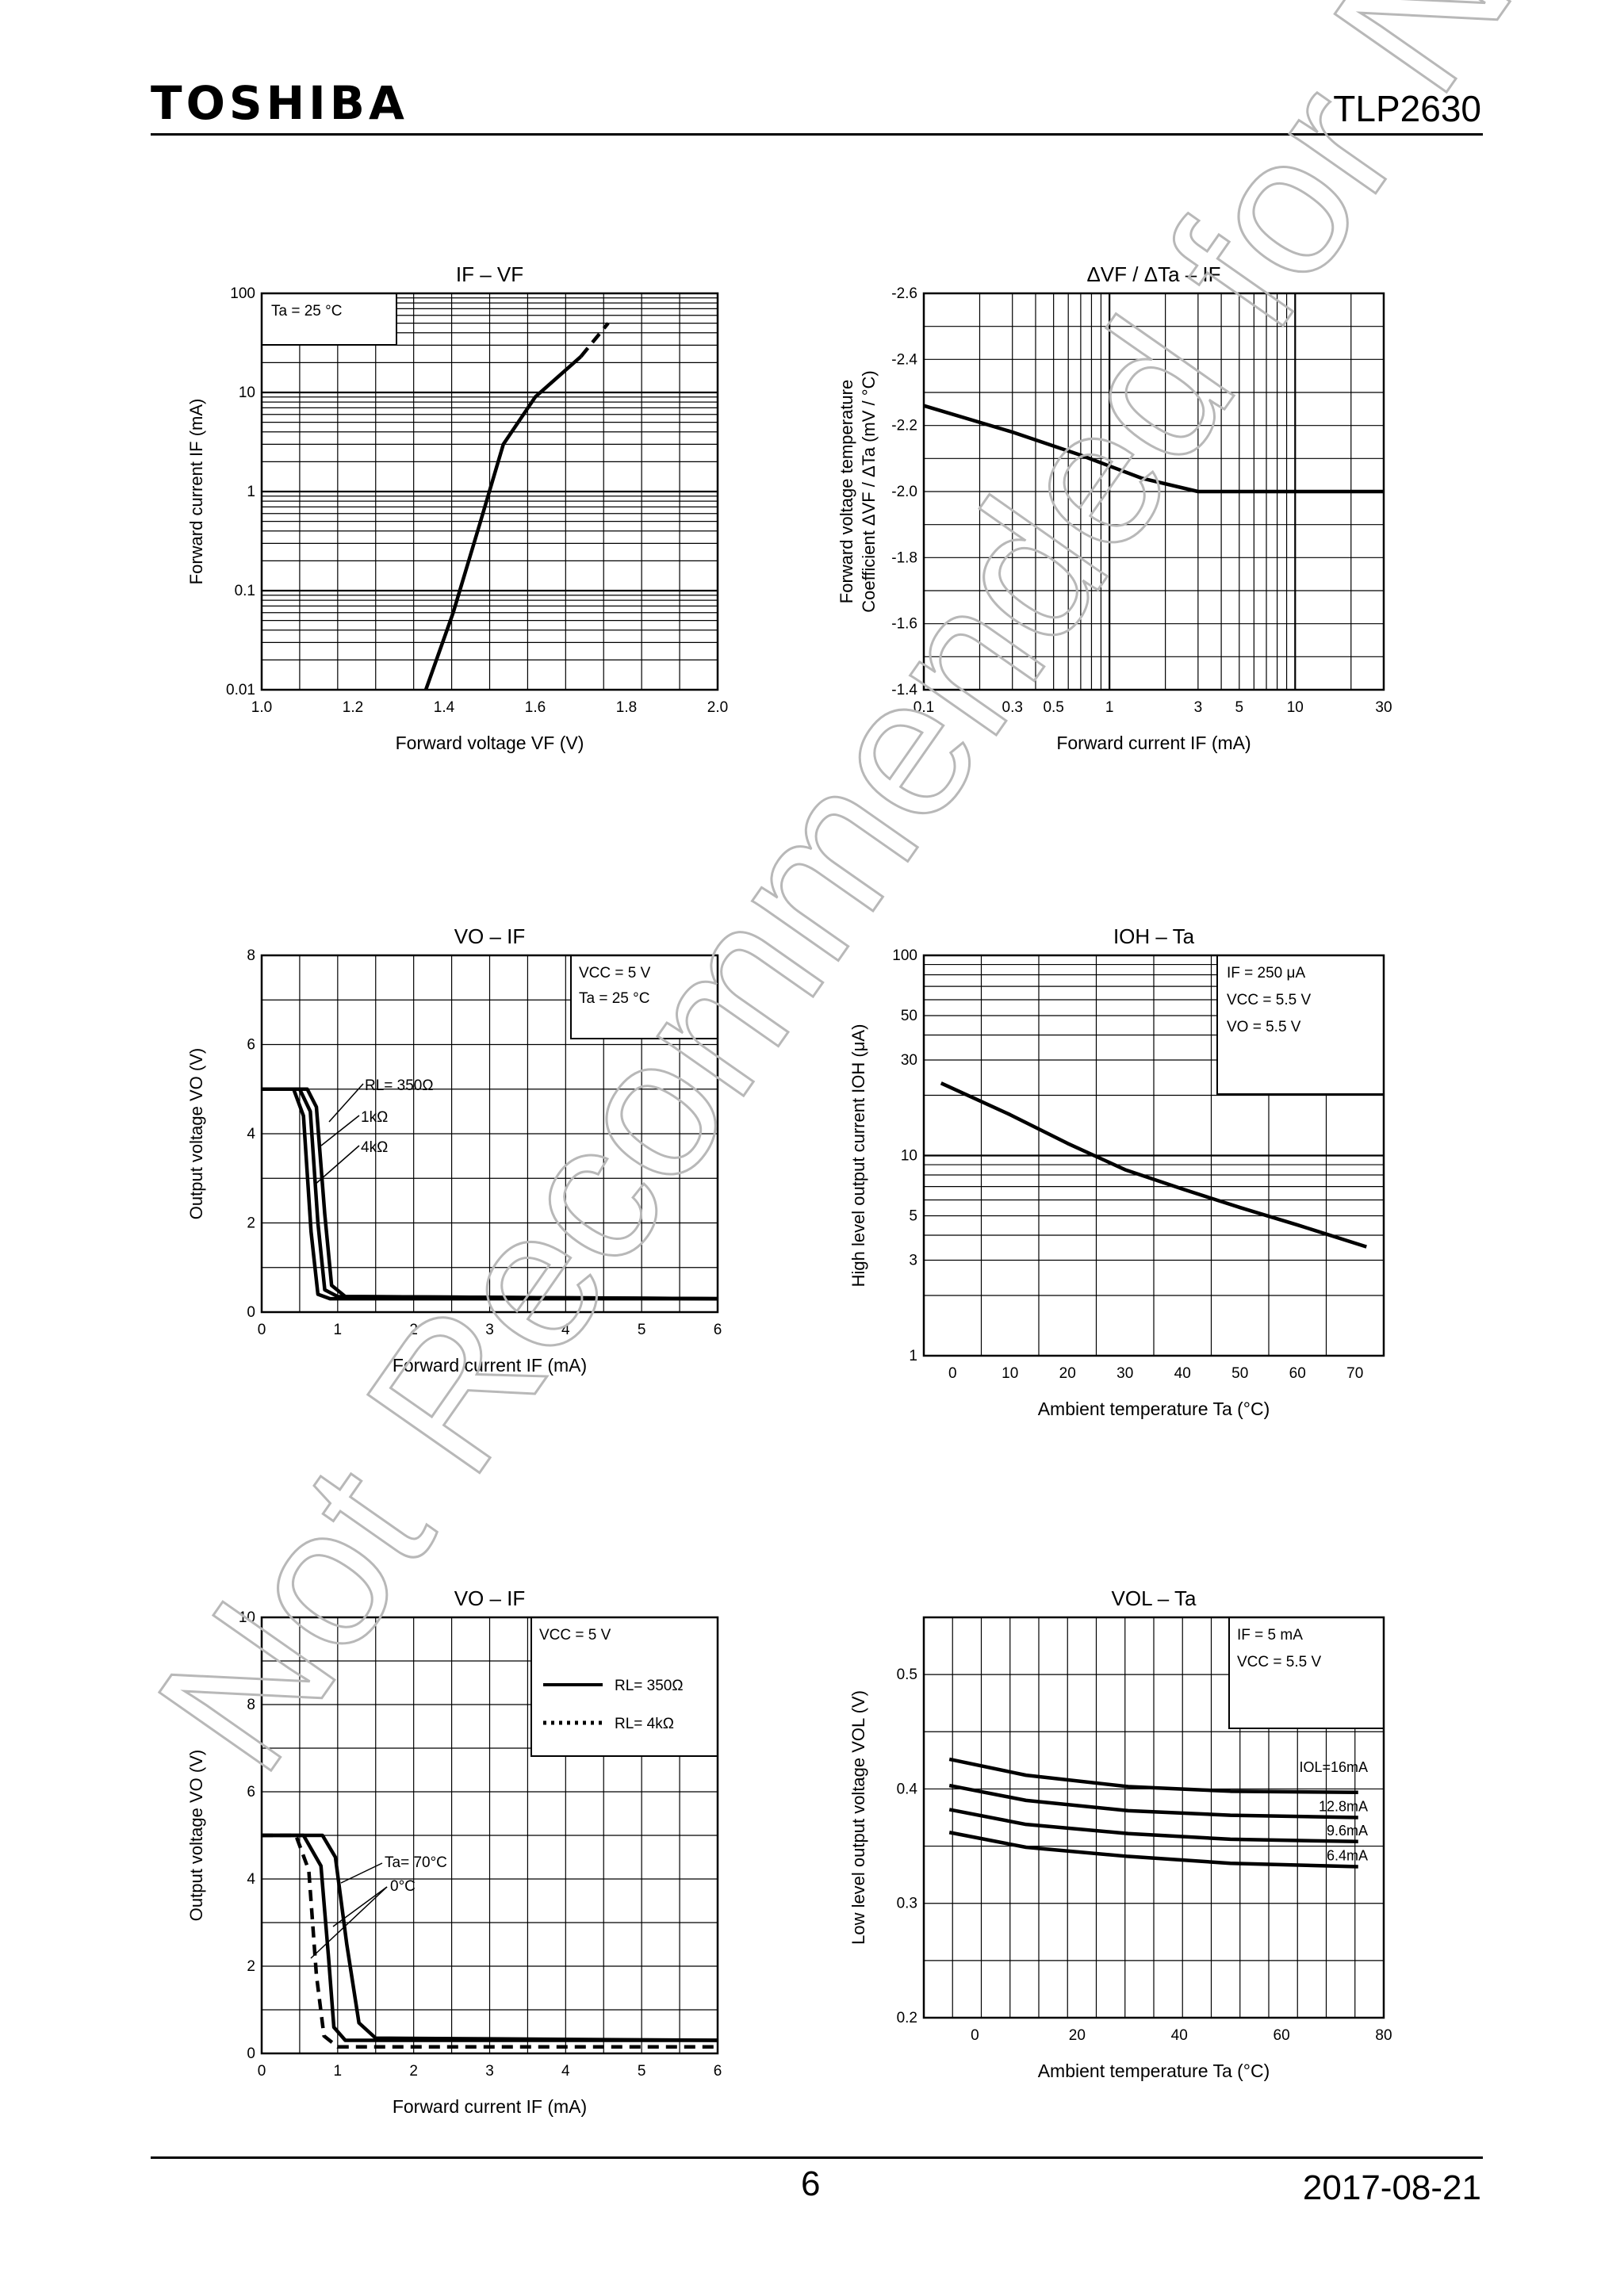 The height and width of the screenshot is (2296, 1624). What do you see at coordinates (1154, 1409) in the screenshot?
I see `x-axis-label: Ambient temperature Ta (°C)` at bounding box center [1154, 1409].